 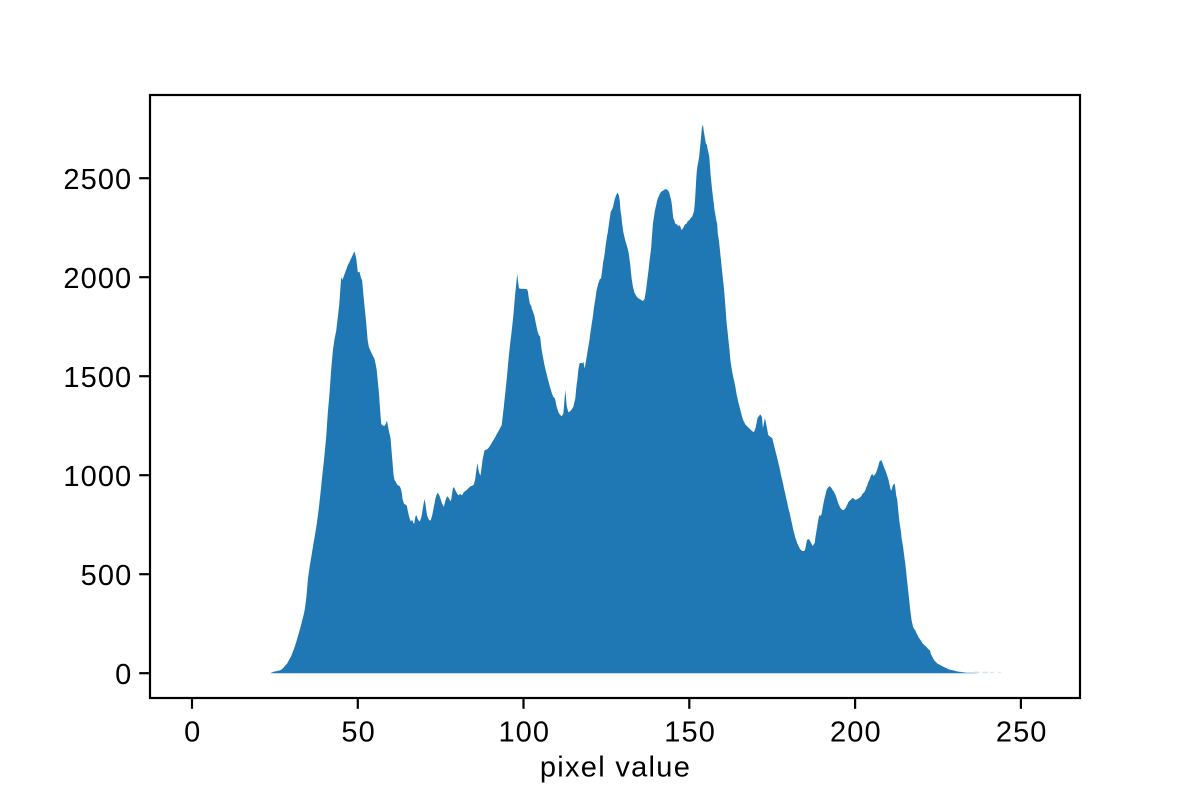 I want to click on svg-text: 2000, so click(x=97, y=279).